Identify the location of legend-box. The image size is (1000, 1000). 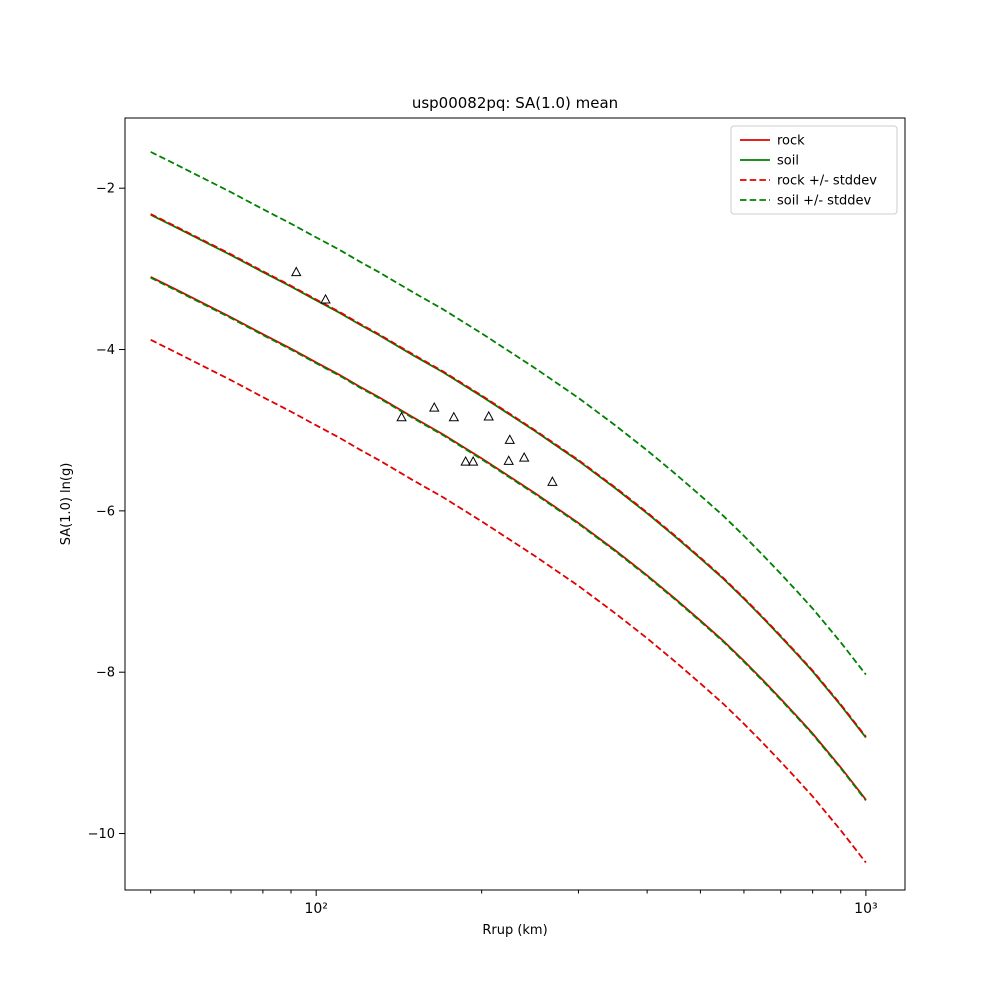
(814, 170).